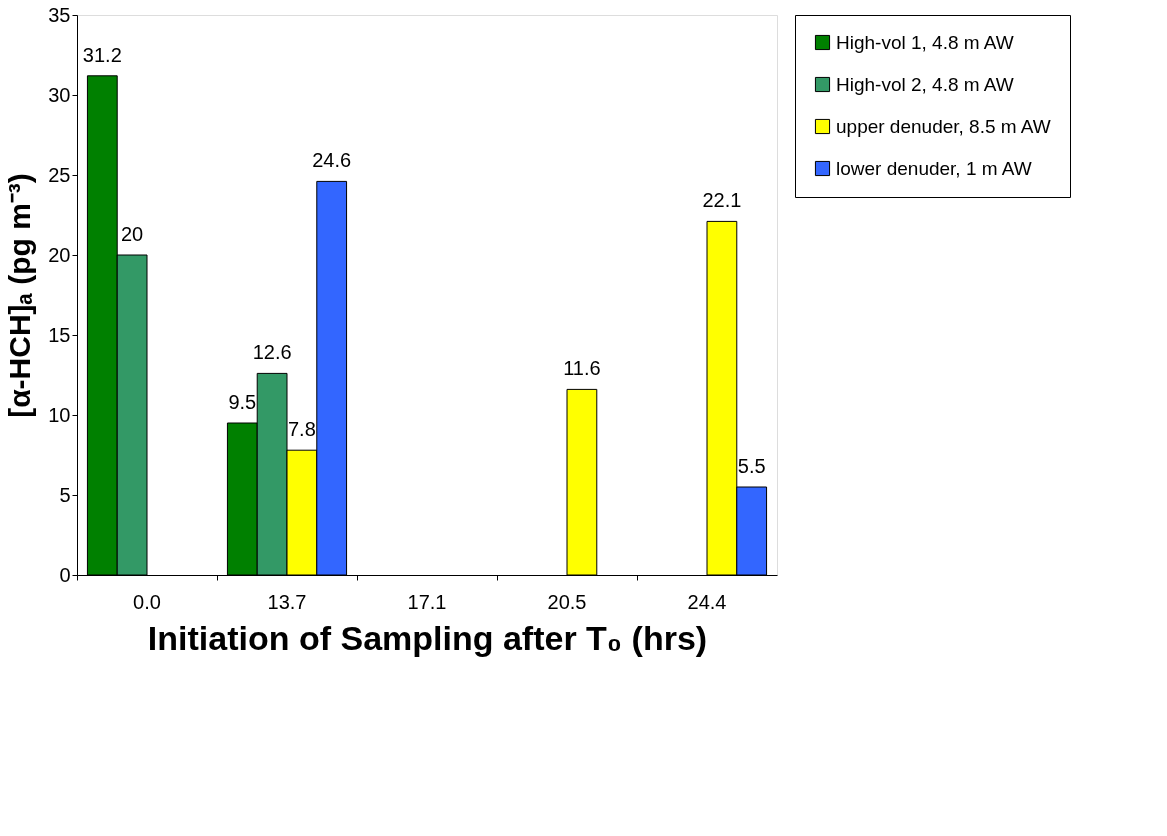  I want to click on legend-label: High-vol 1, 4.8 m AW, so click(925, 42).